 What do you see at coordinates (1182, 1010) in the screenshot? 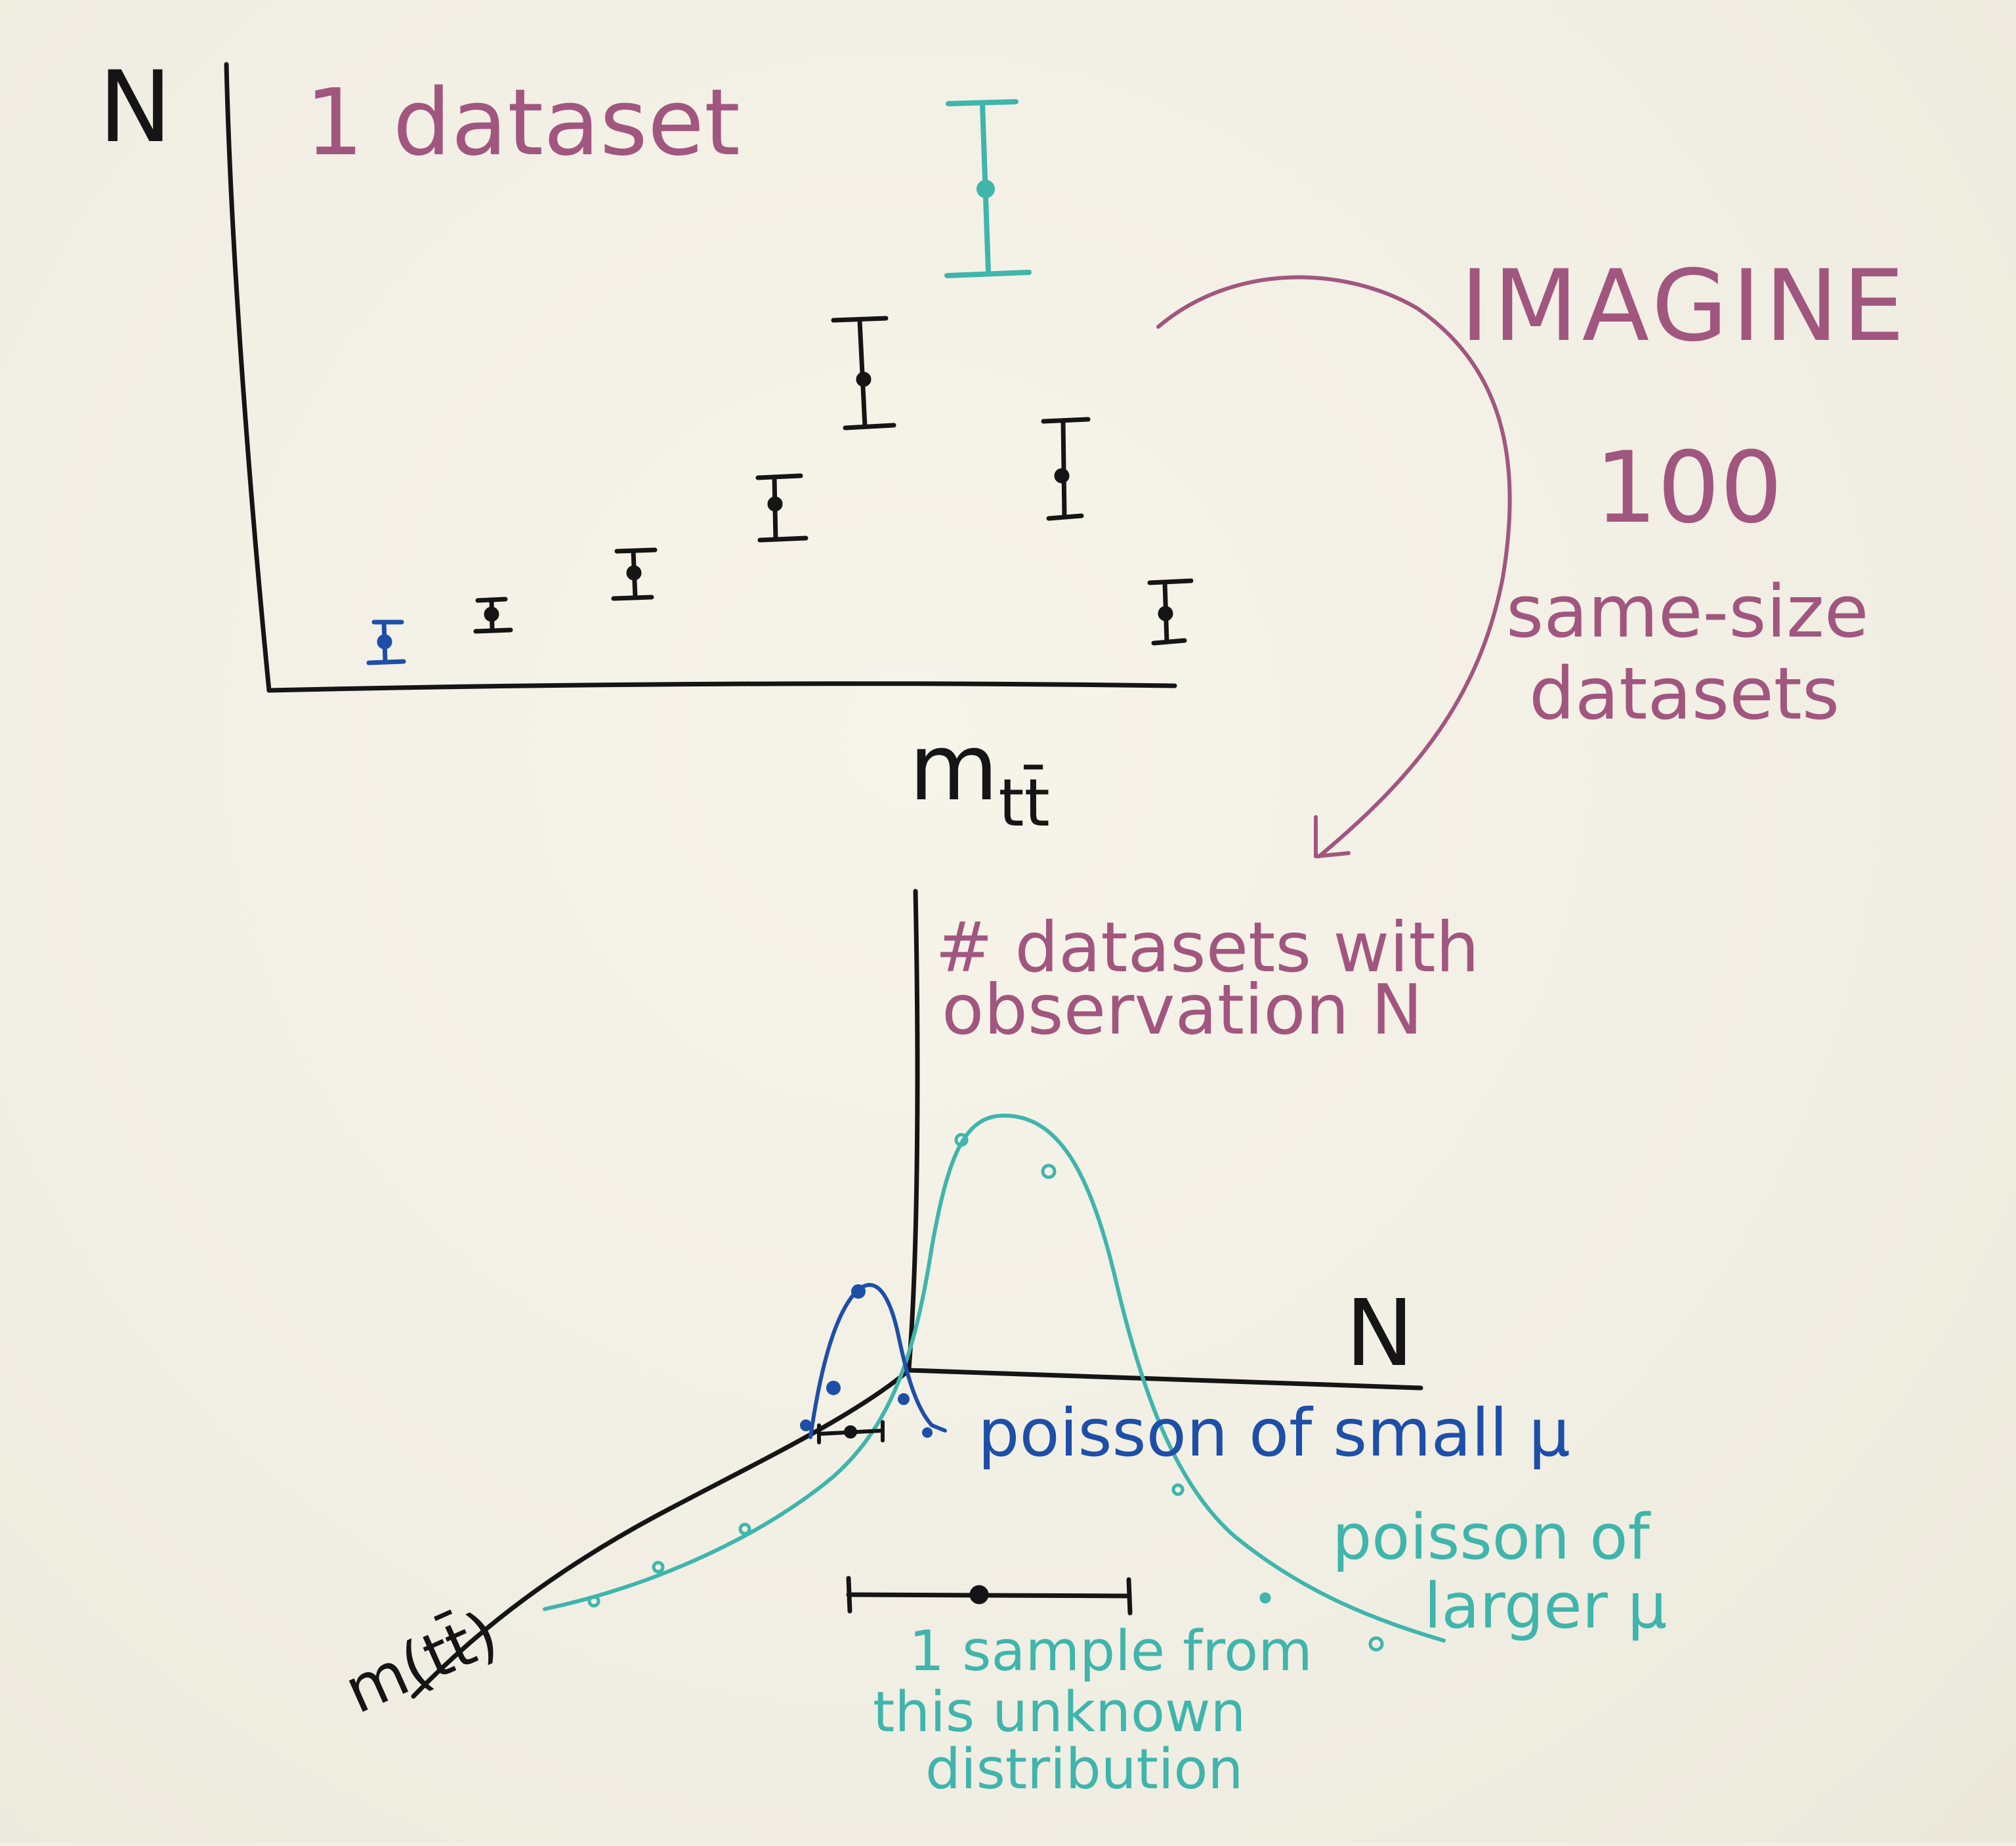
I see `bottom-y-label-line2: observation N` at bounding box center [1182, 1010].